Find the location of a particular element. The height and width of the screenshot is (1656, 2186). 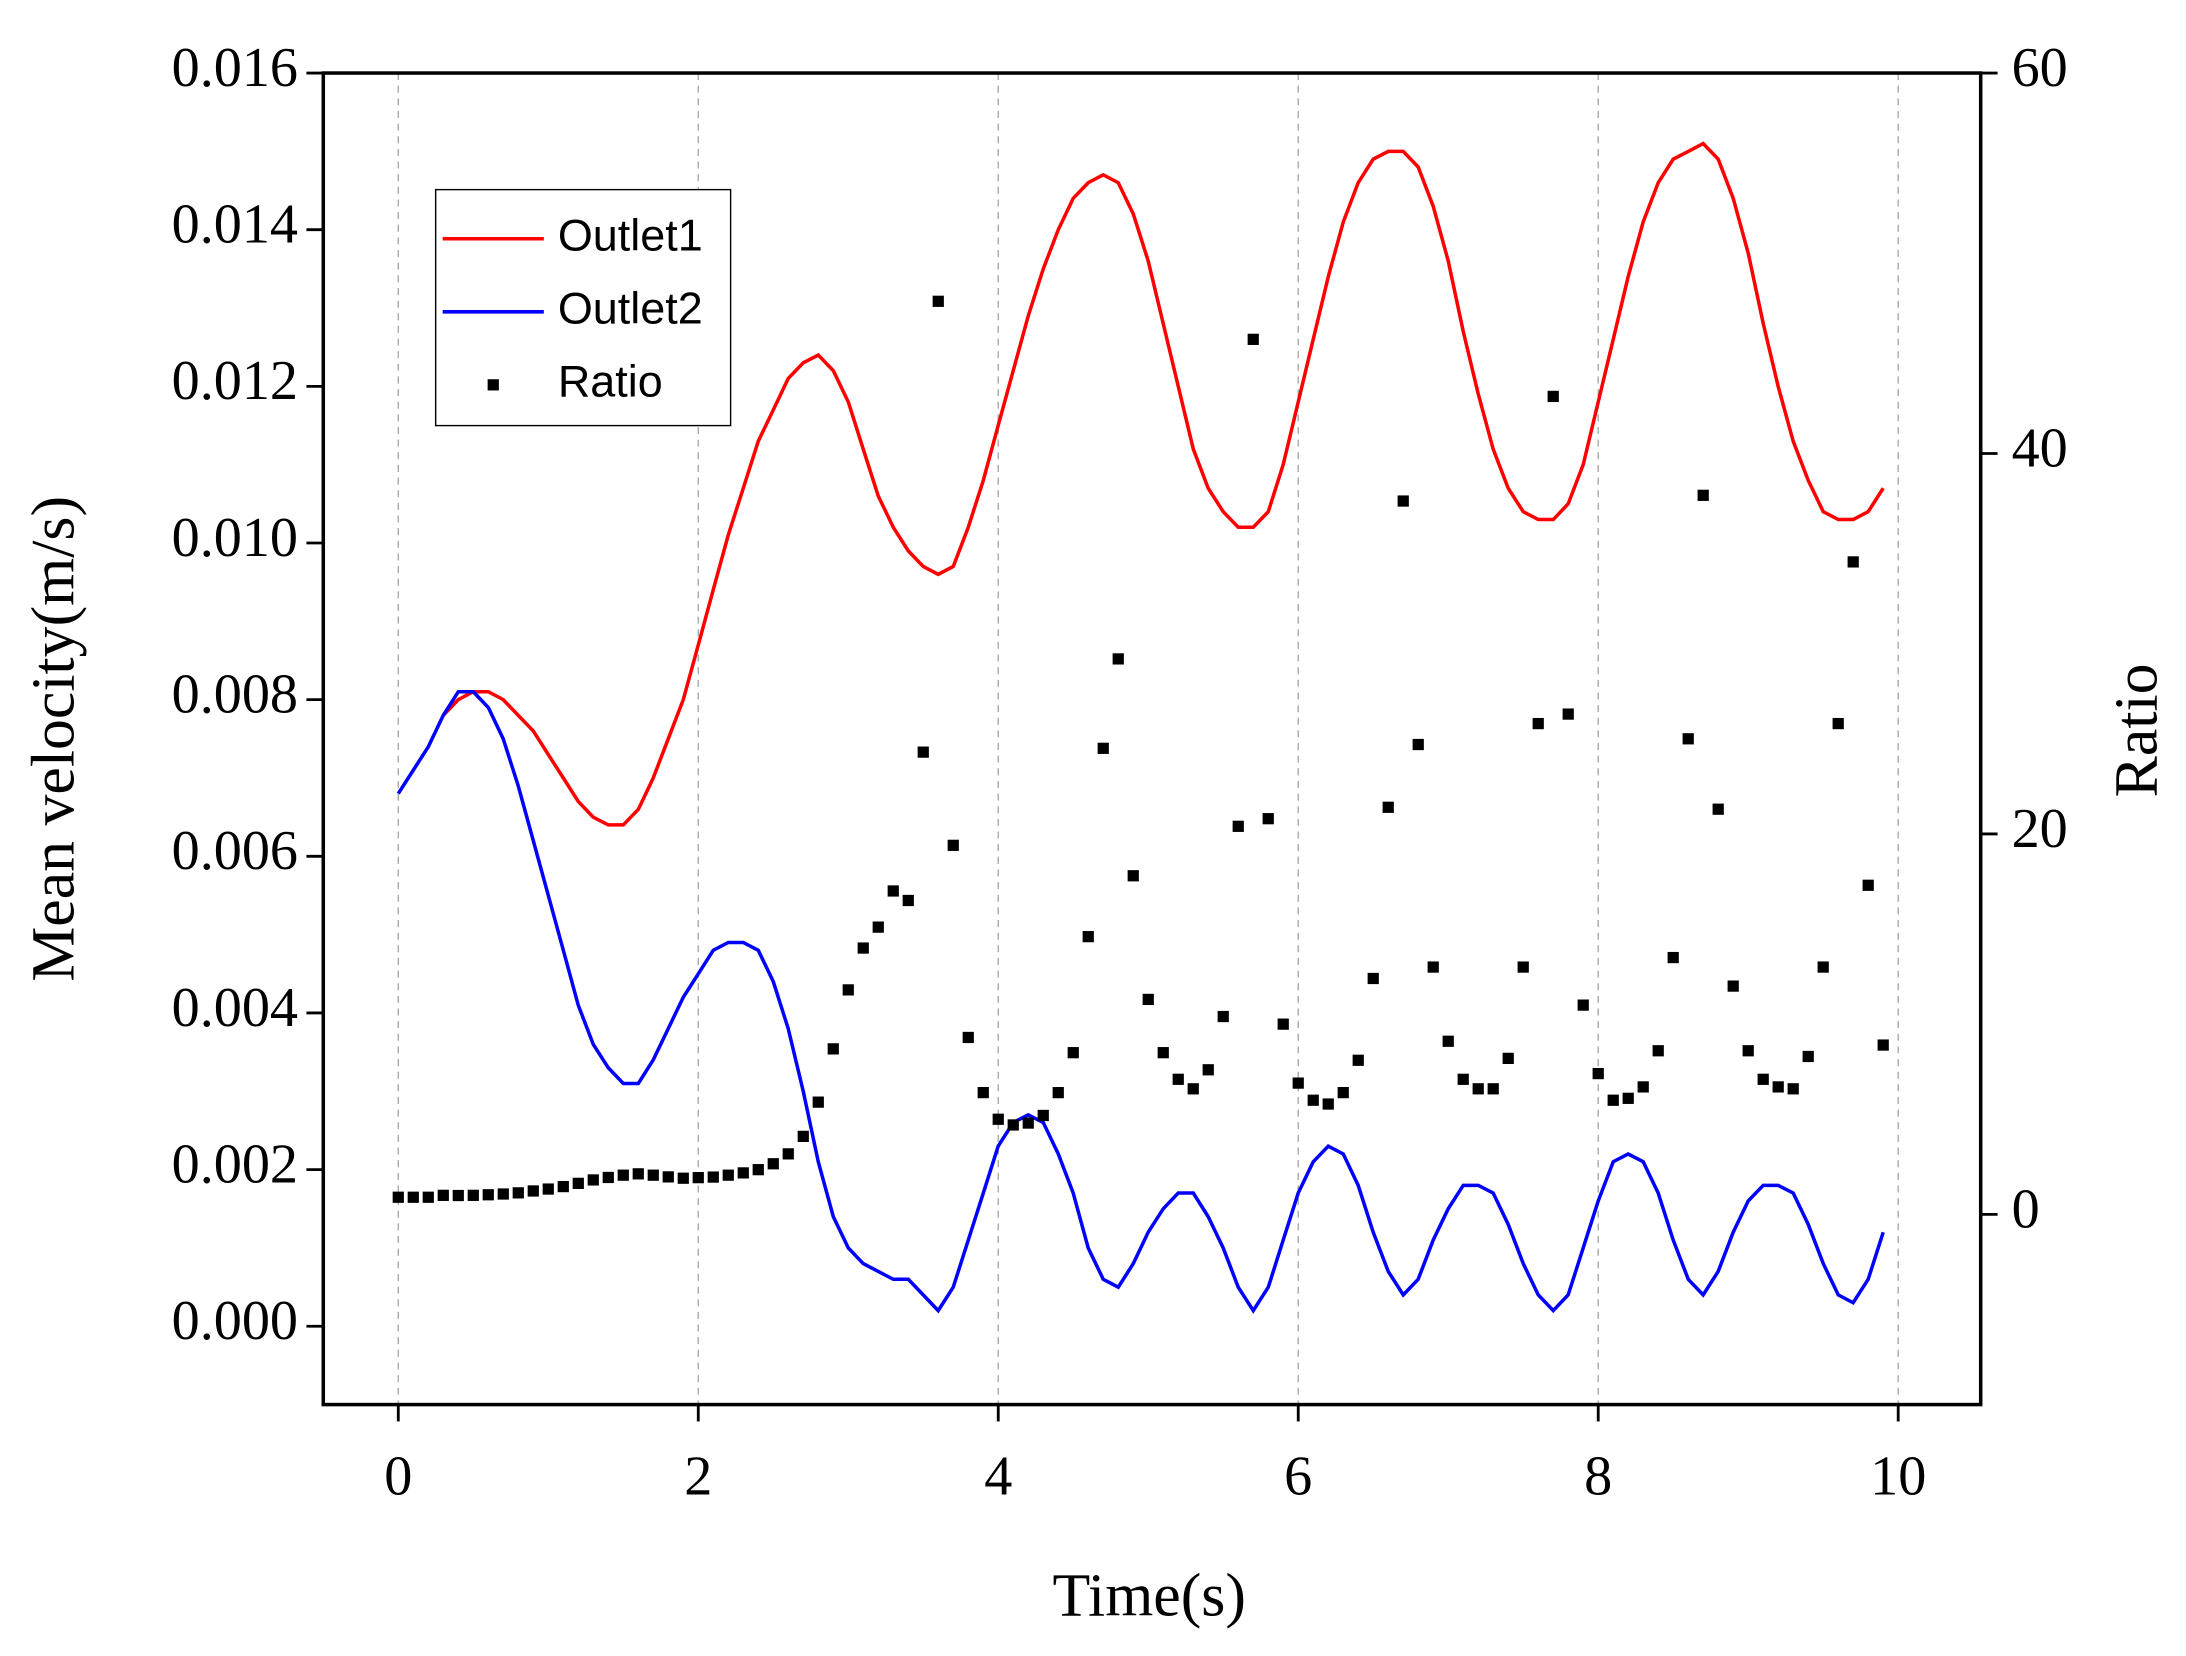

y-tick-label: 0.012 is located at coordinates (235, 381).